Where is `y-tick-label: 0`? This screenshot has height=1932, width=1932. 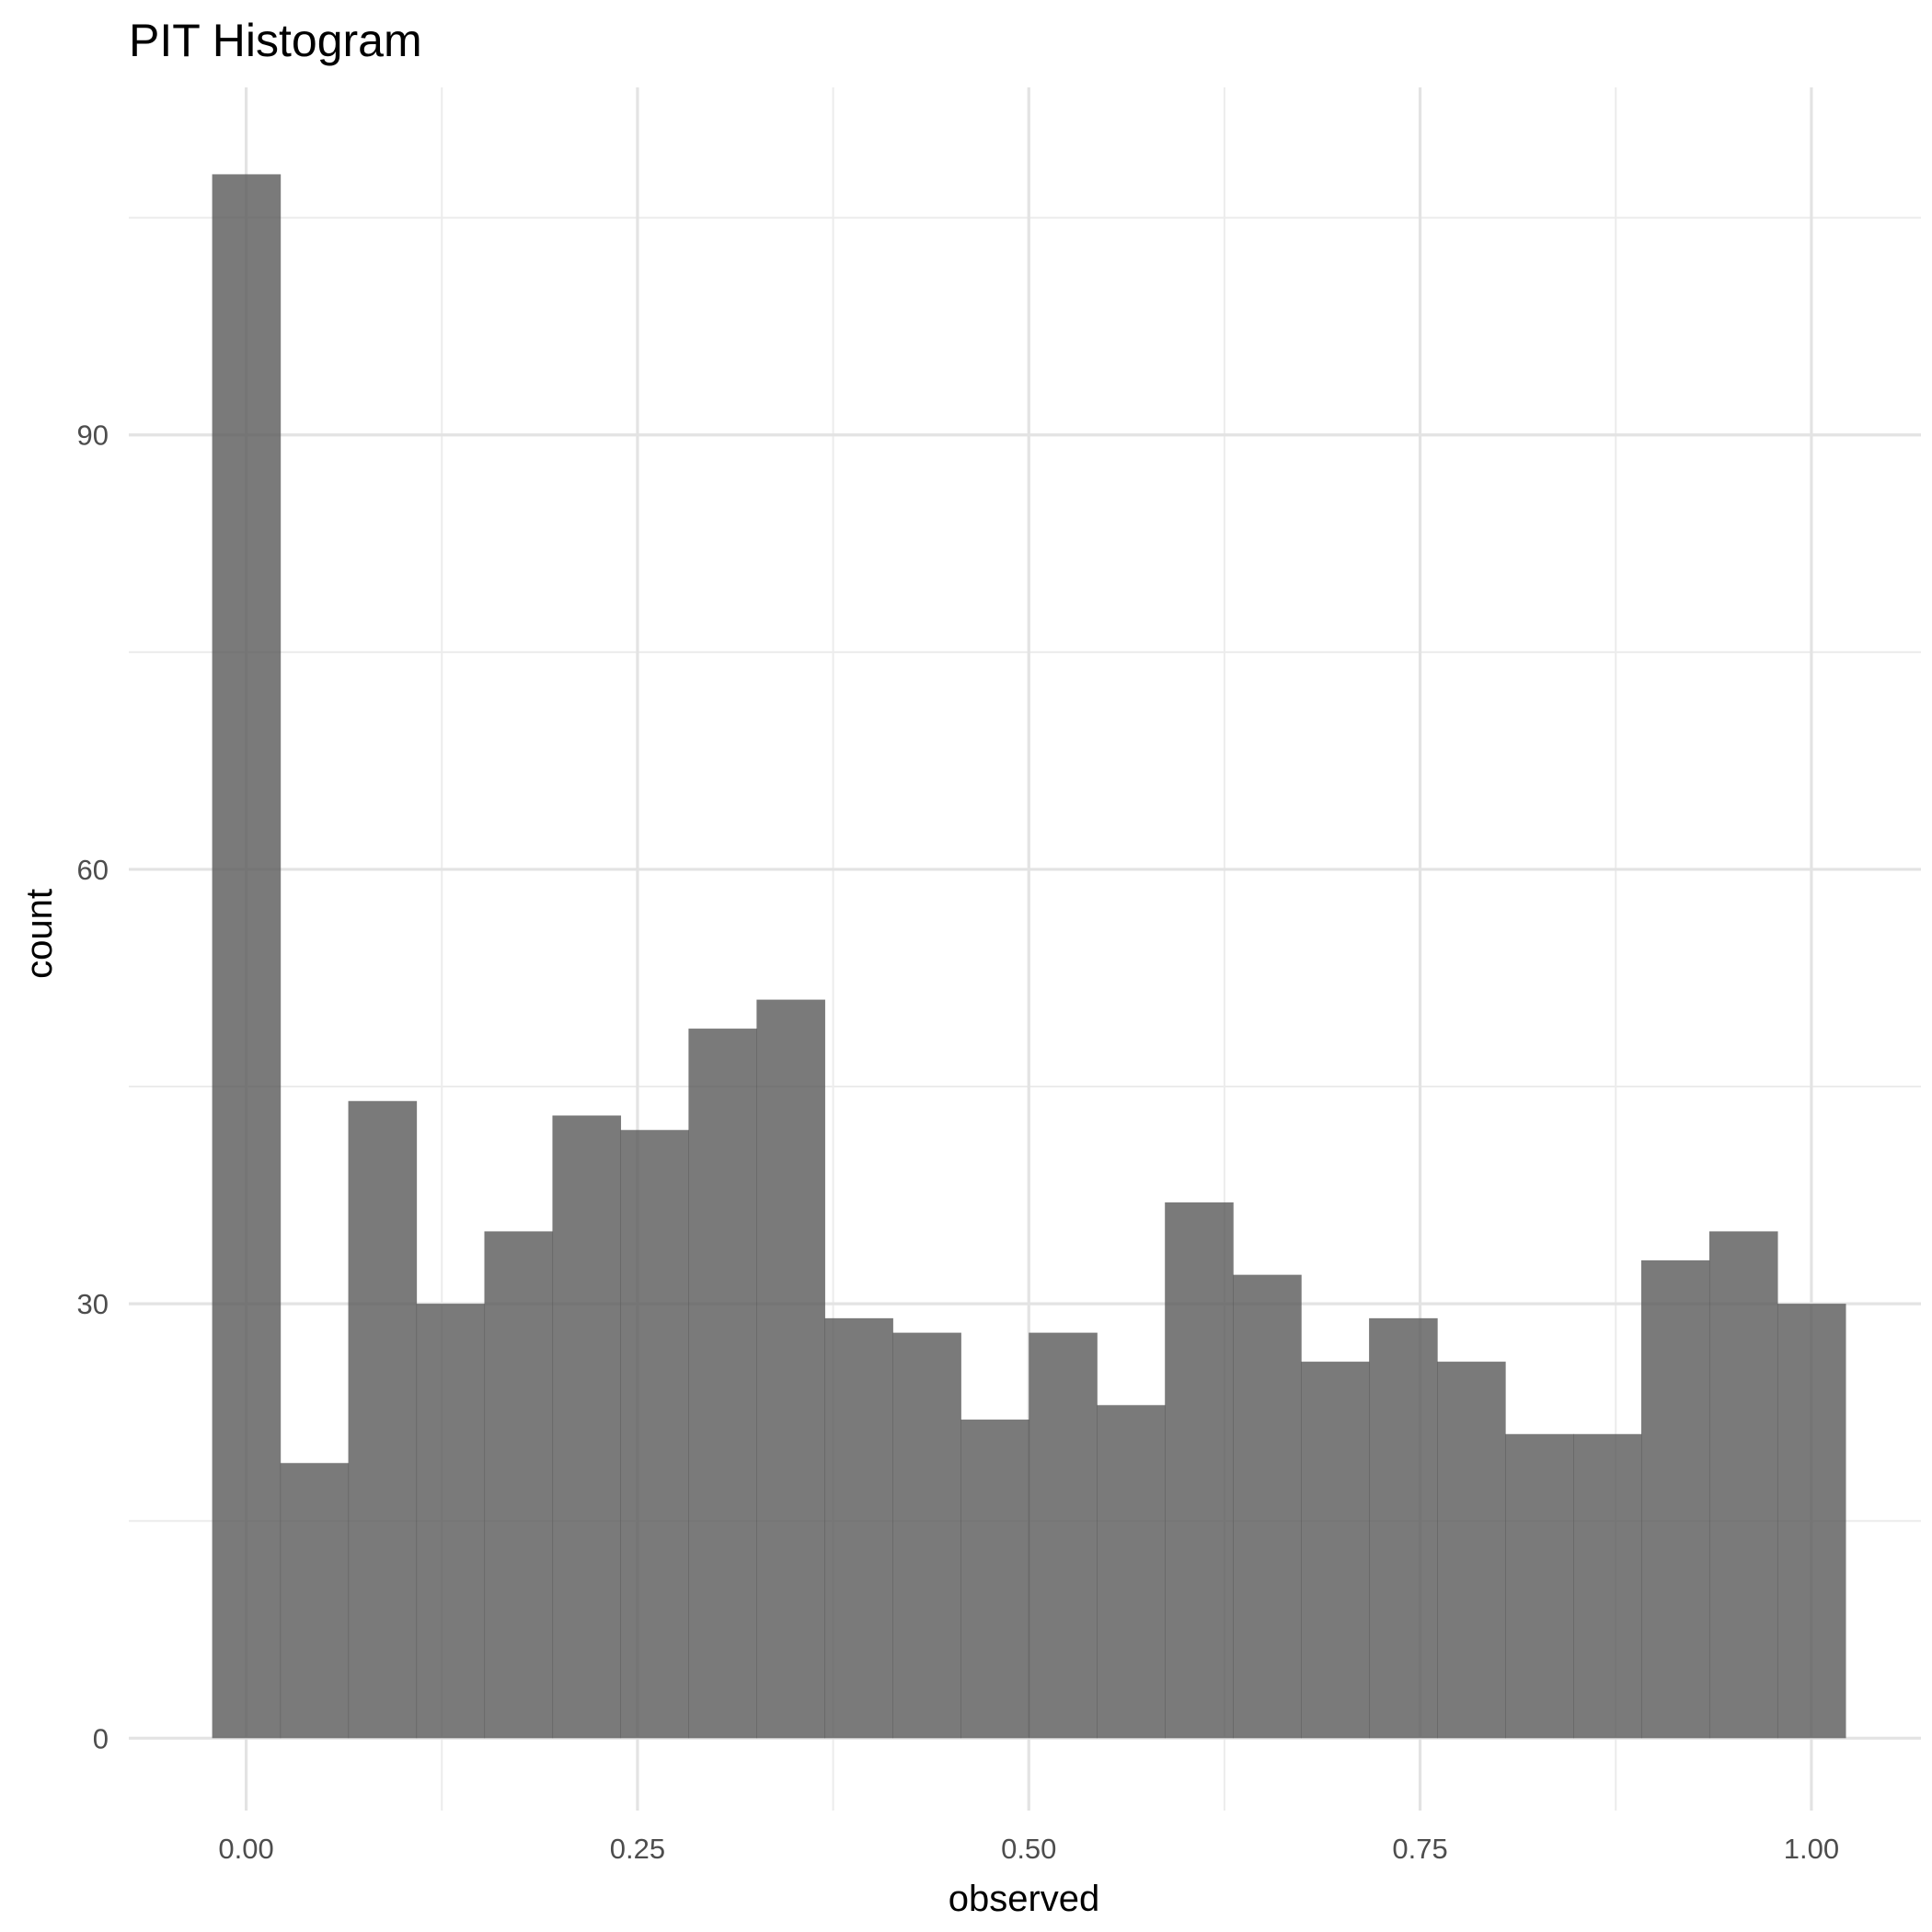
y-tick-label: 0 is located at coordinates (101, 1738).